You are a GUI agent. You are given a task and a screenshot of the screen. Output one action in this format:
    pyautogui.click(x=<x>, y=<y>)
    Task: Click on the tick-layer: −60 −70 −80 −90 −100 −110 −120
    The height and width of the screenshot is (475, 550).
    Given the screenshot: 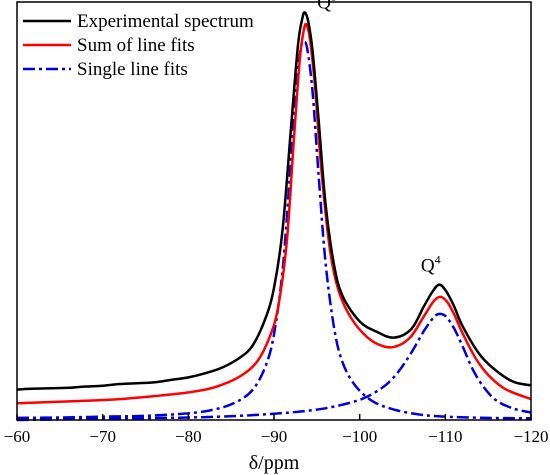 What is the action you would take?
    pyautogui.click(x=276, y=430)
    